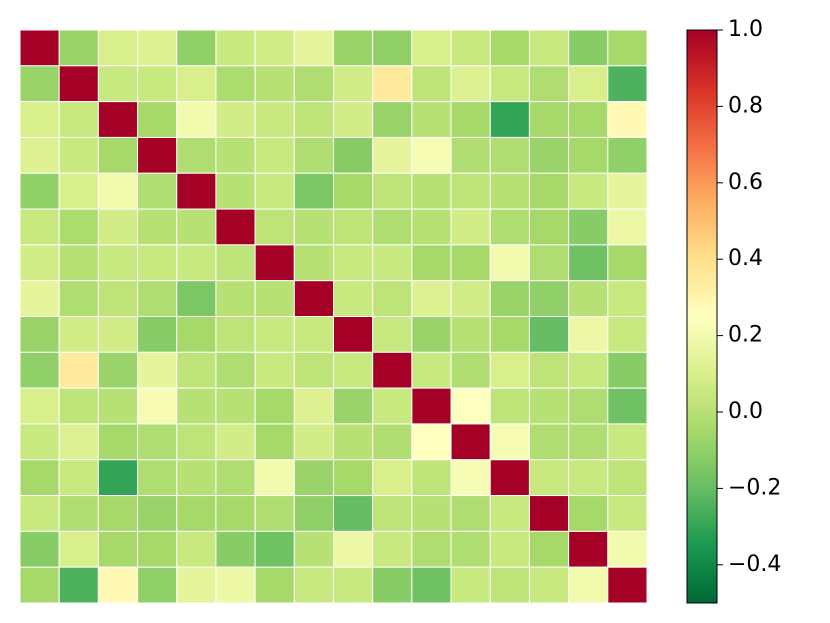  Describe the element at coordinates (702, 316) in the screenshot. I see `colorbar` at that location.